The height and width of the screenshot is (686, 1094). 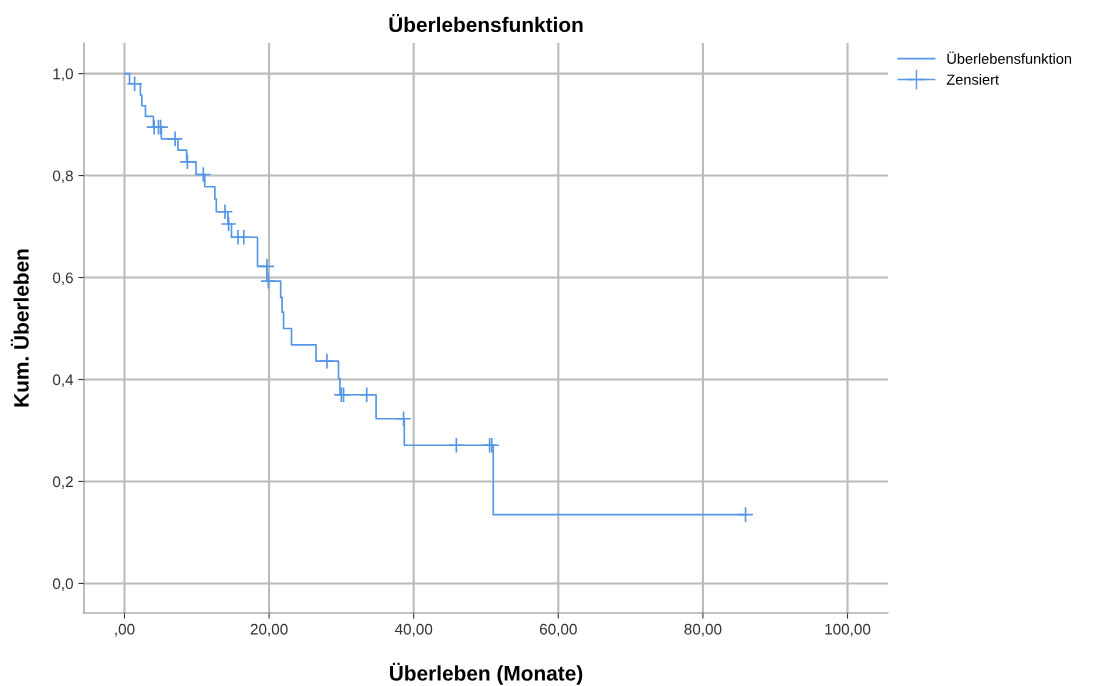 What do you see at coordinates (63, 380) in the screenshot?
I see `y-tick-label: 0,4` at bounding box center [63, 380].